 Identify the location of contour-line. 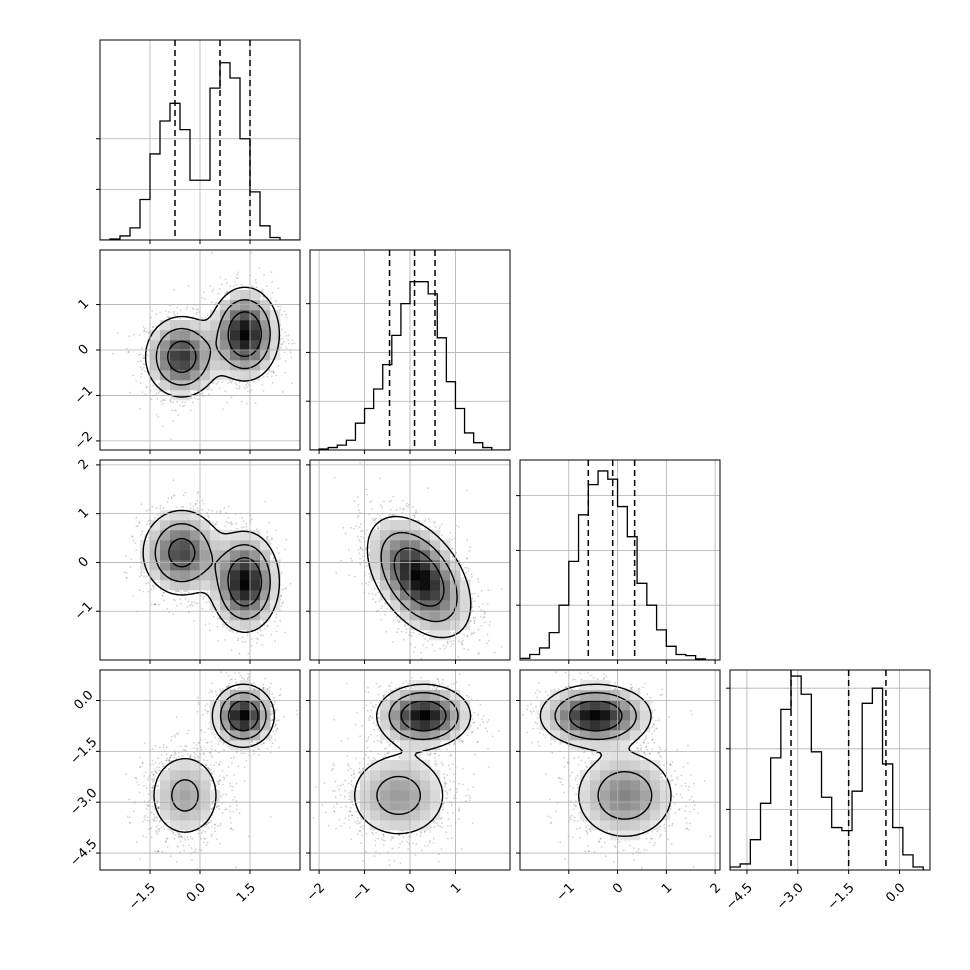
(214, 342).